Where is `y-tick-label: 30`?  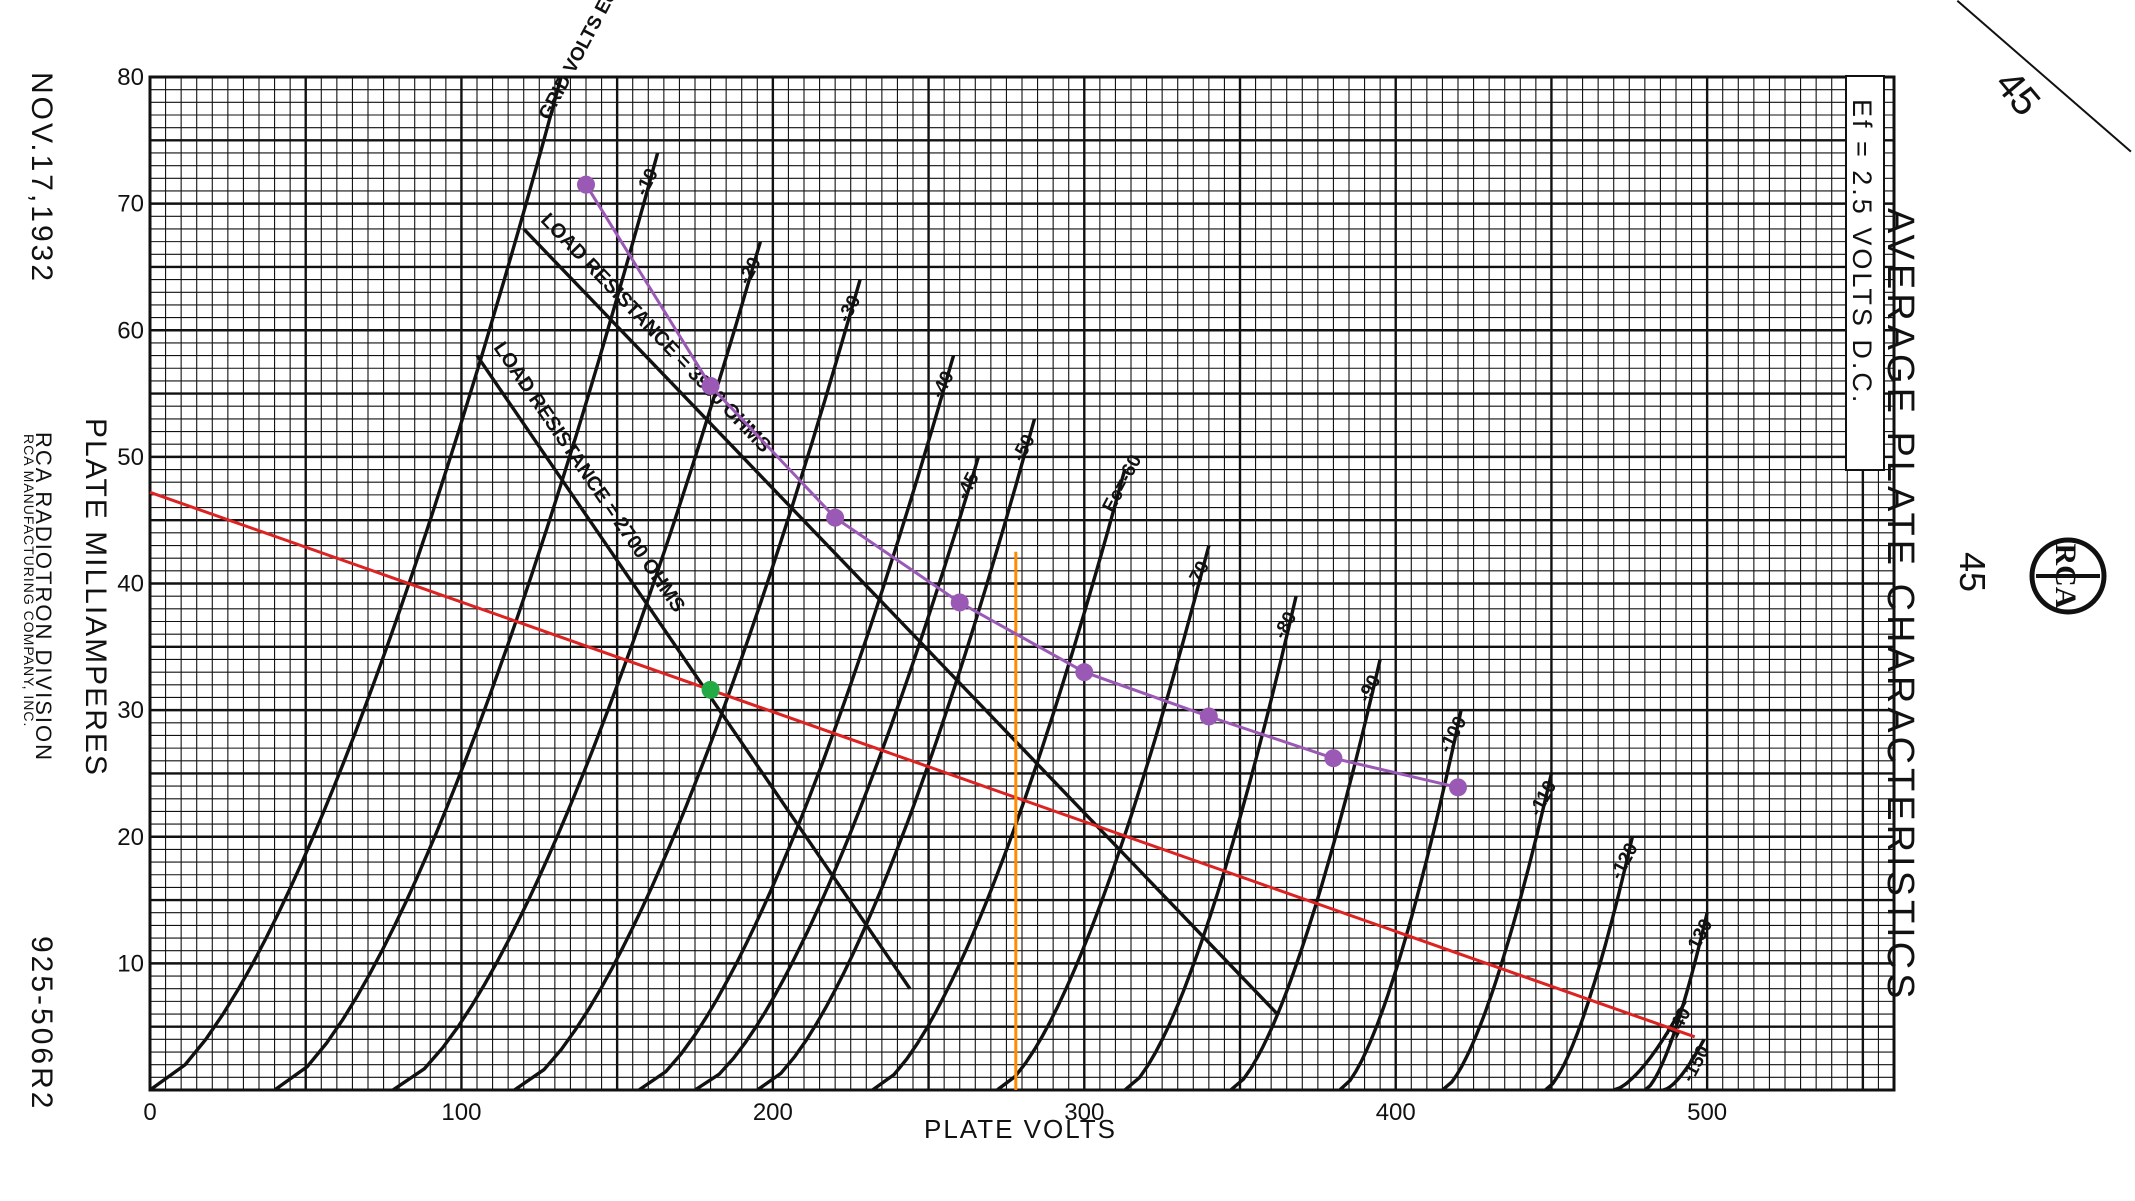
y-tick-label: 30 is located at coordinates (130, 710).